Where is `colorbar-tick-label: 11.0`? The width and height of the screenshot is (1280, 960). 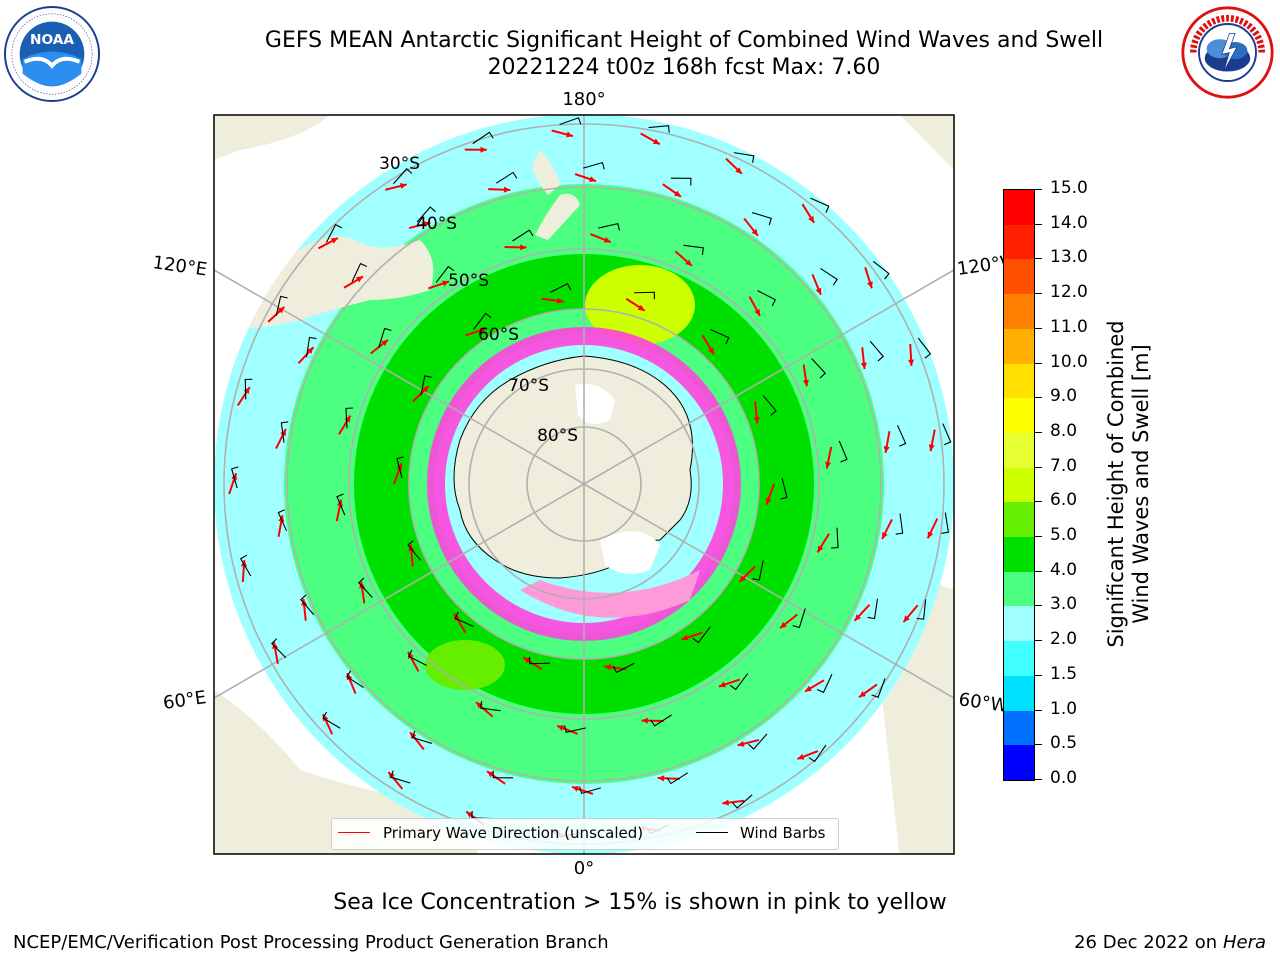 colorbar-tick-label: 11.0 is located at coordinates (1069, 326).